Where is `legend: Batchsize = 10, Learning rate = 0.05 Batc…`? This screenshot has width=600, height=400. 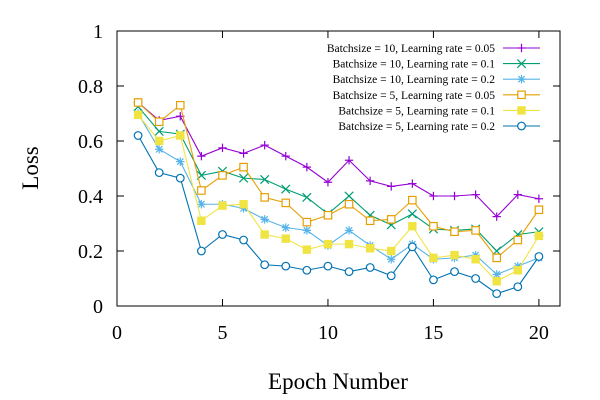 legend: Batchsize = 10, Learning rate = 0.05 Batc… is located at coordinates (433, 88).